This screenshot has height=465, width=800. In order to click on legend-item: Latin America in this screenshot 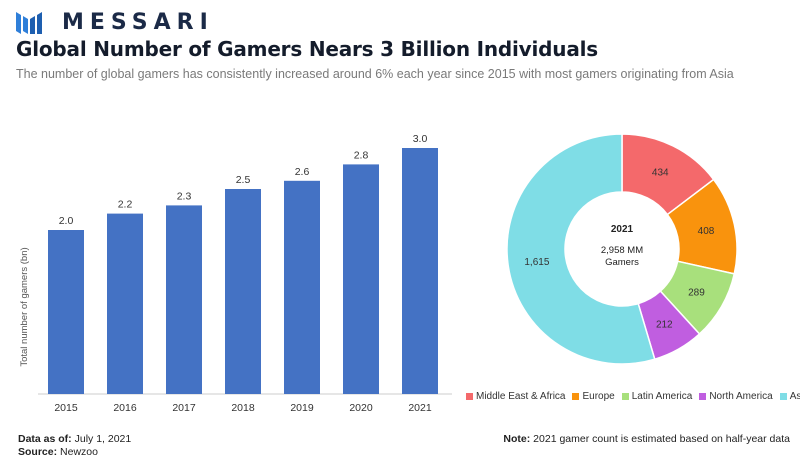, I will do `click(657, 396)`.